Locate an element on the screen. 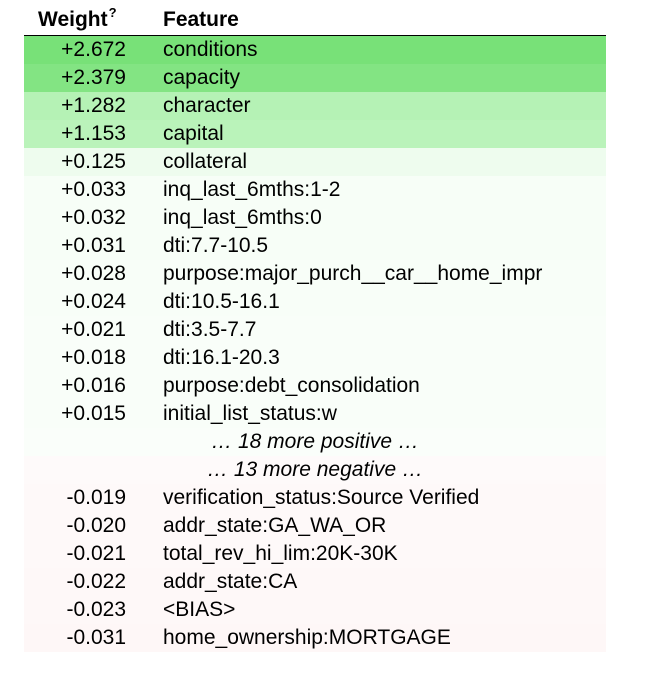 The width and height of the screenshot is (656, 678). table-row: +0.016 purpose:debt_consolidation is located at coordinates (315, 386).